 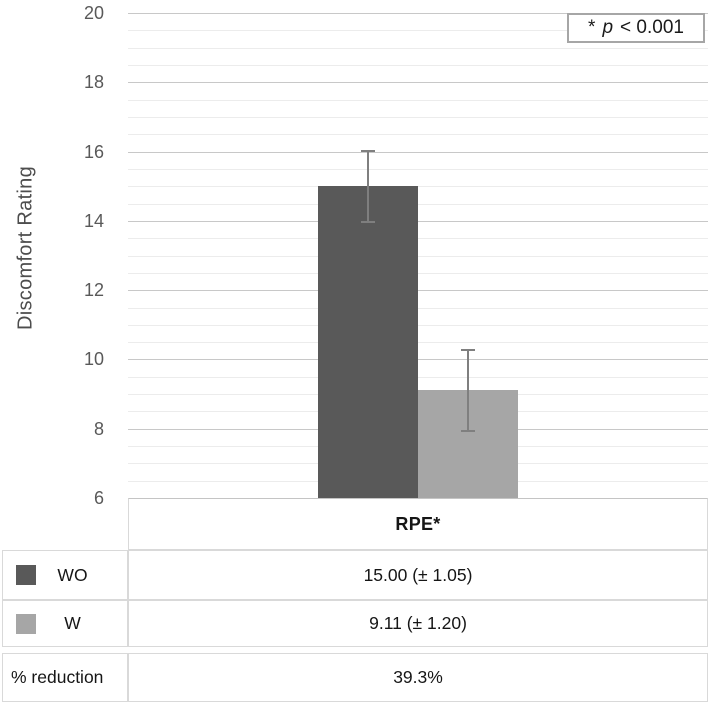 What do you see at coordinates (592, 27) in the screenshot?
I see `asterisk-marker: *` at bounding box center [592, 27].